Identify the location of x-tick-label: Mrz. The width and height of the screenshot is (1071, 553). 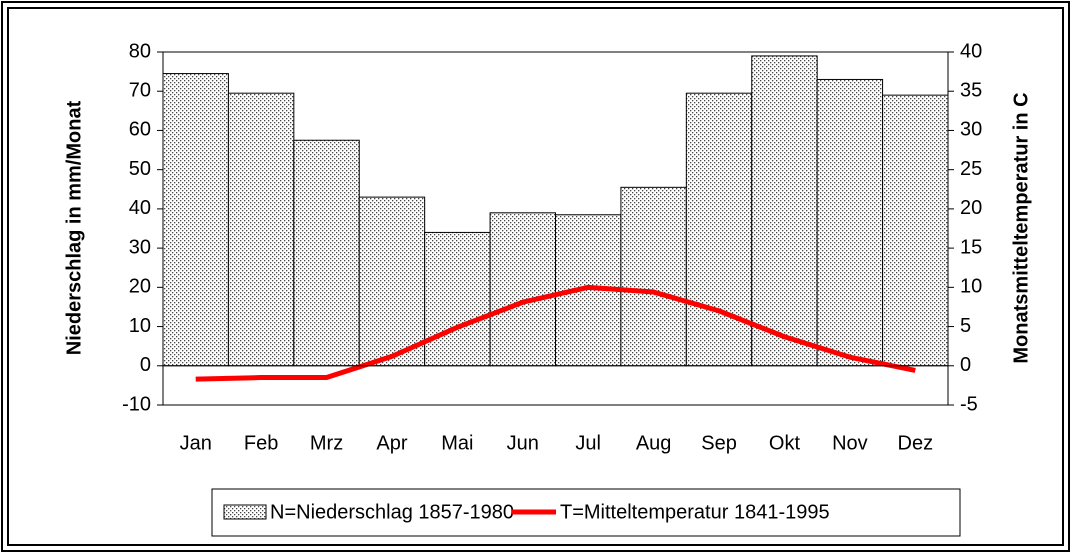
(326, 443).